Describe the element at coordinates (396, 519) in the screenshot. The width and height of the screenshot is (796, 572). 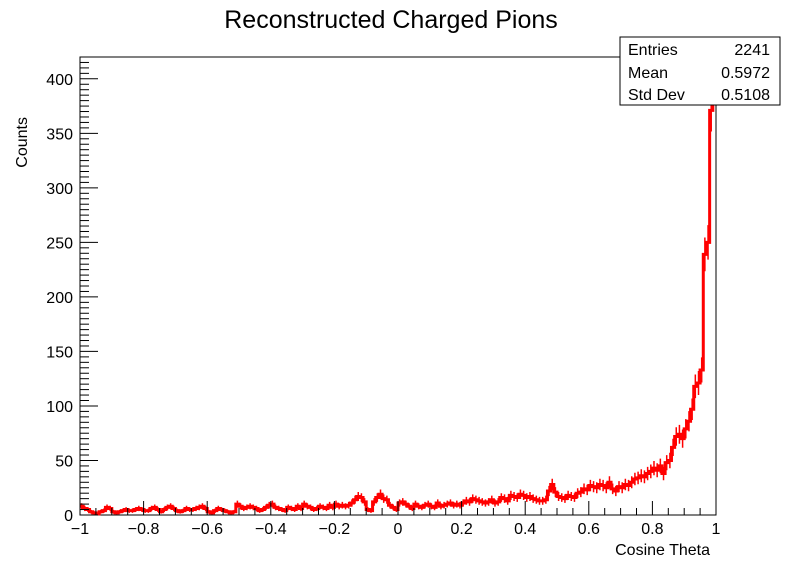
I see `x-axis: −1 −0.8 −0.6 −0.4 −0.2 0 0.2 0.4 0.6 0.8 1` at that location.